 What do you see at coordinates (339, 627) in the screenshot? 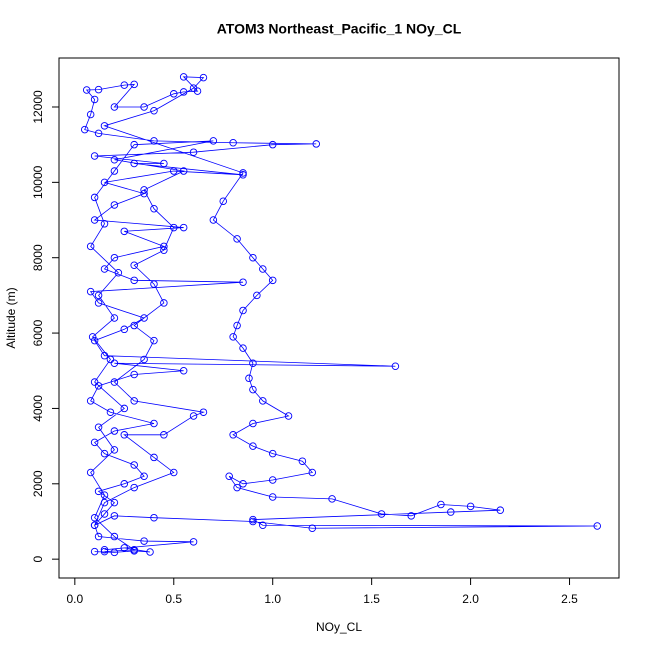
I see `x-axis-label: NOy_CL` at bounding box center [339, 627].